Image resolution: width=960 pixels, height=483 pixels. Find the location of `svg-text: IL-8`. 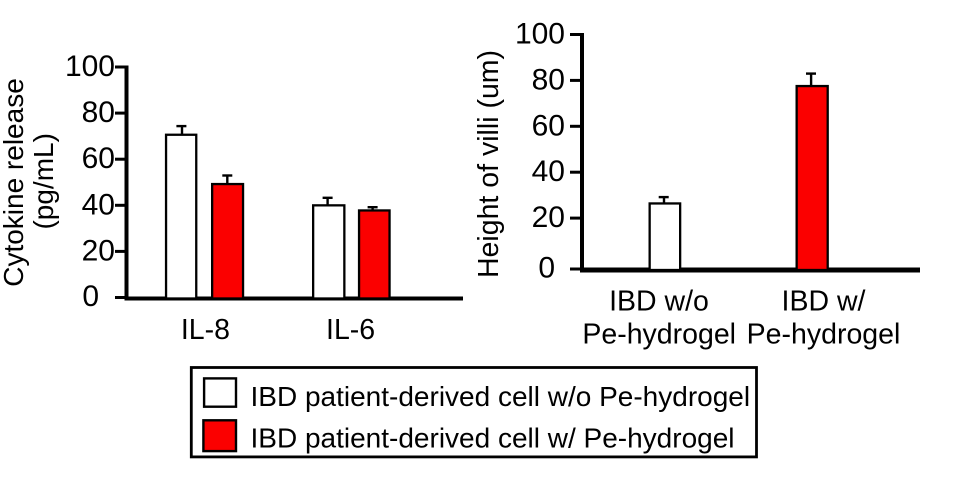

svg-text: IL-8 is located at coordinates (205, 330).